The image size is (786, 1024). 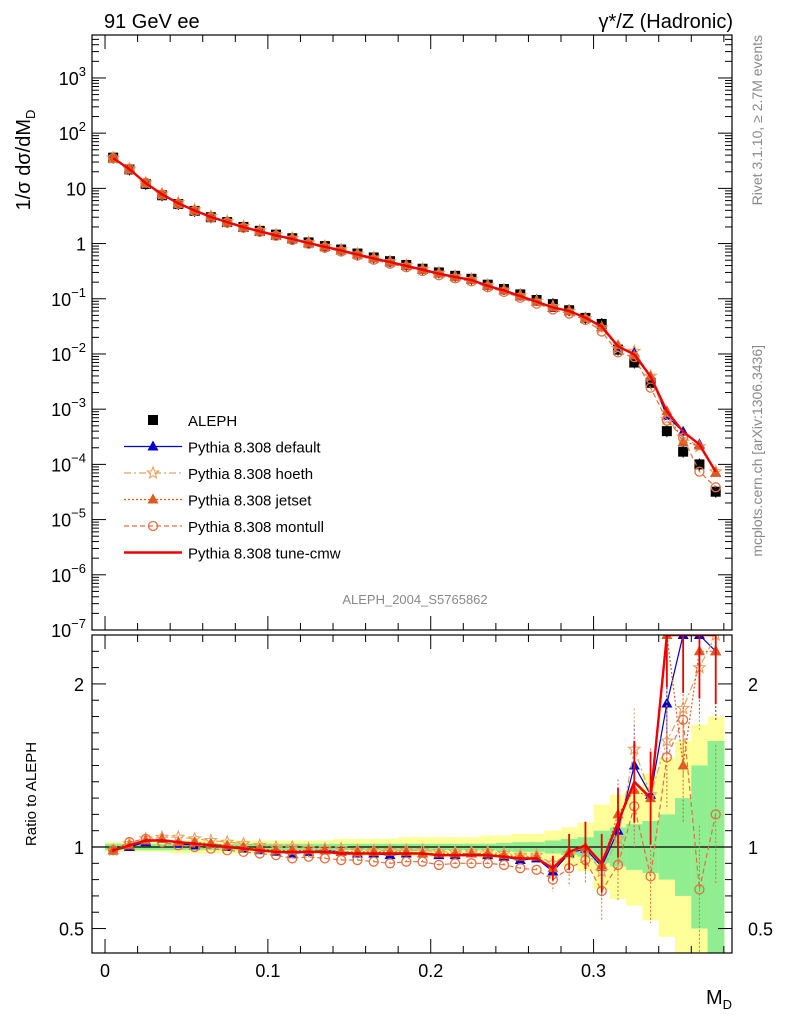 What do you see at coordinates (267, 971) in the screenshot?
I see `x-tick-label: 0.1` at bounding box center [267, 971].